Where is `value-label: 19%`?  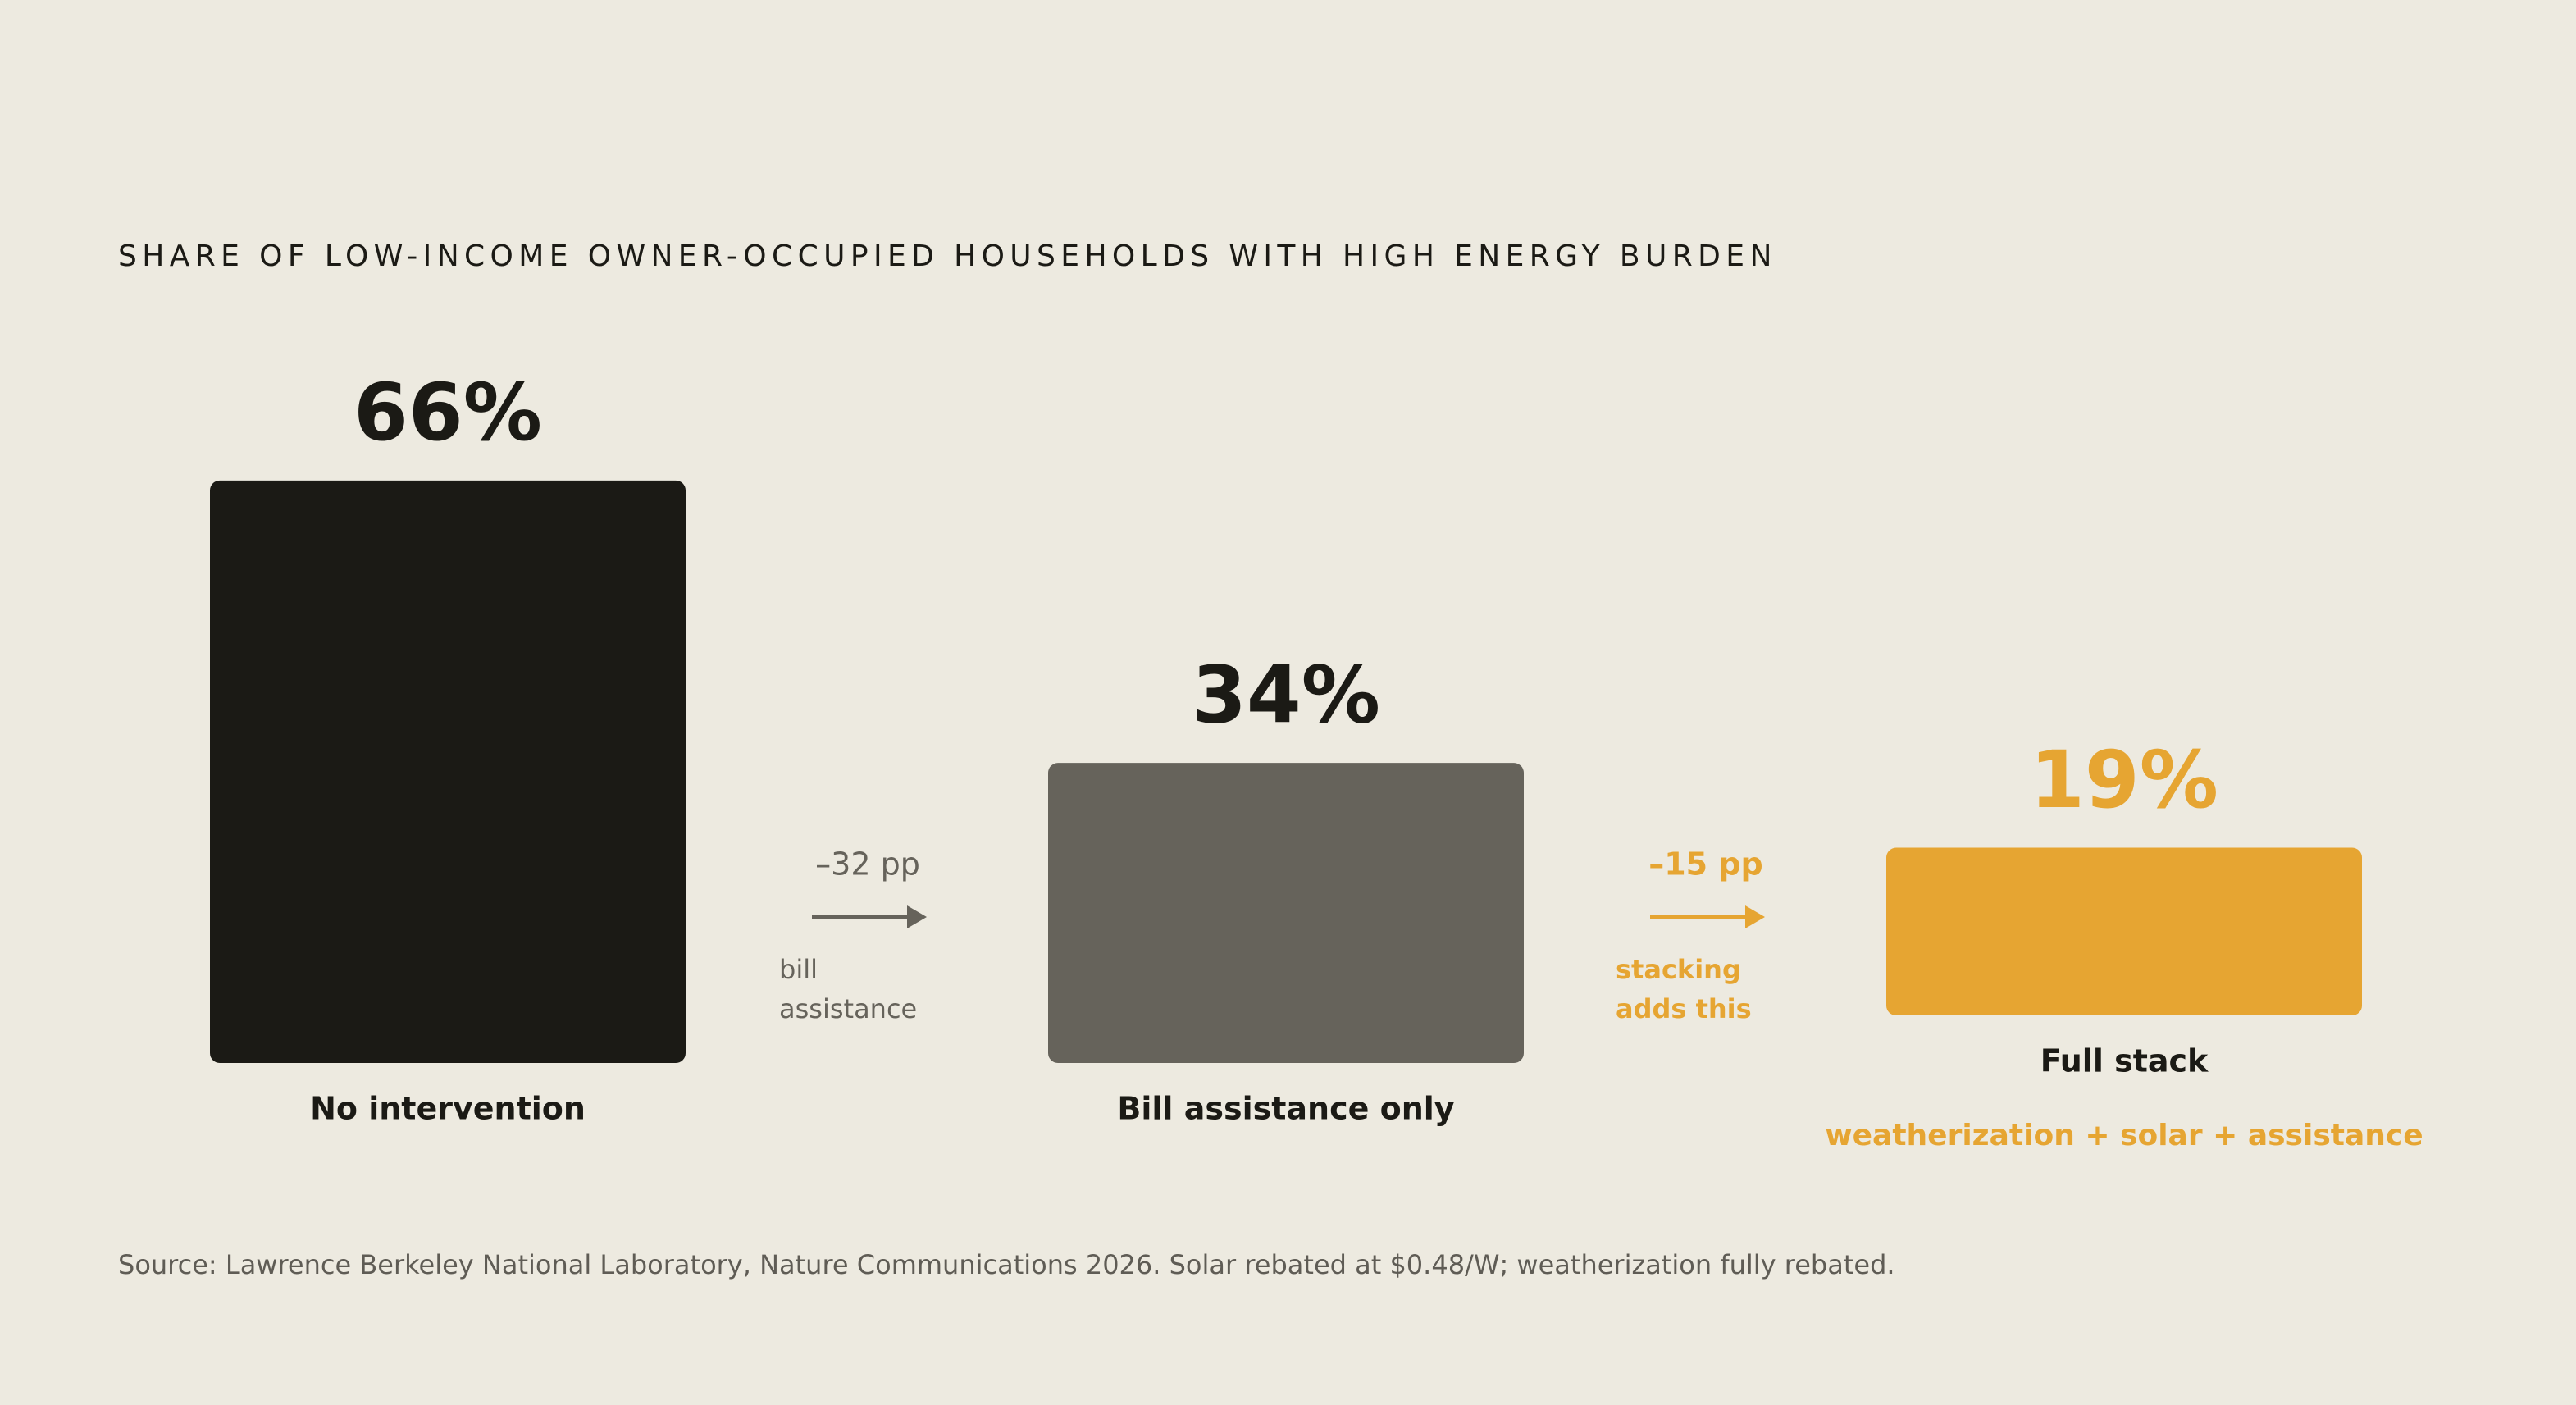 value-label: 19% is located at coordinates (2124, 780).